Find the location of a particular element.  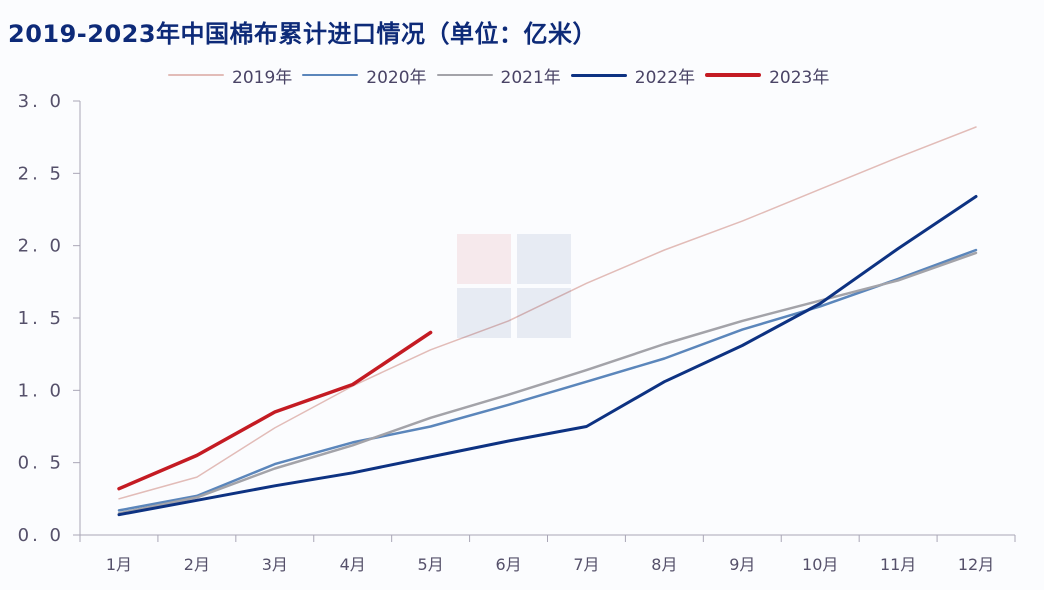

legend-label: 2020年 is located at coordinates (396, 77).